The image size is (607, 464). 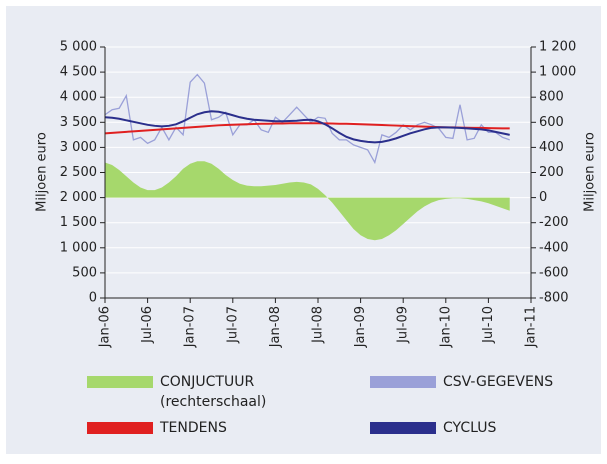 What do you see at coordinates (78, 97) in the screenshot?
I see `y-tick-label: 4 000` at bounding box center [78, 97].